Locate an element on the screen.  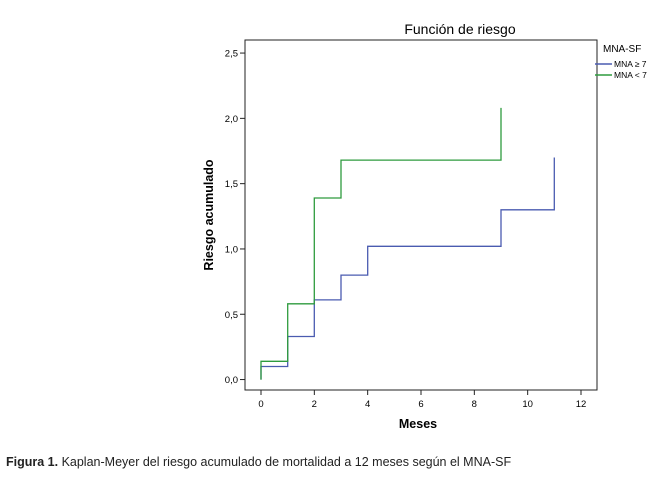
legend-label: MNA ≥ 7 is located at coordinates (630, 64).